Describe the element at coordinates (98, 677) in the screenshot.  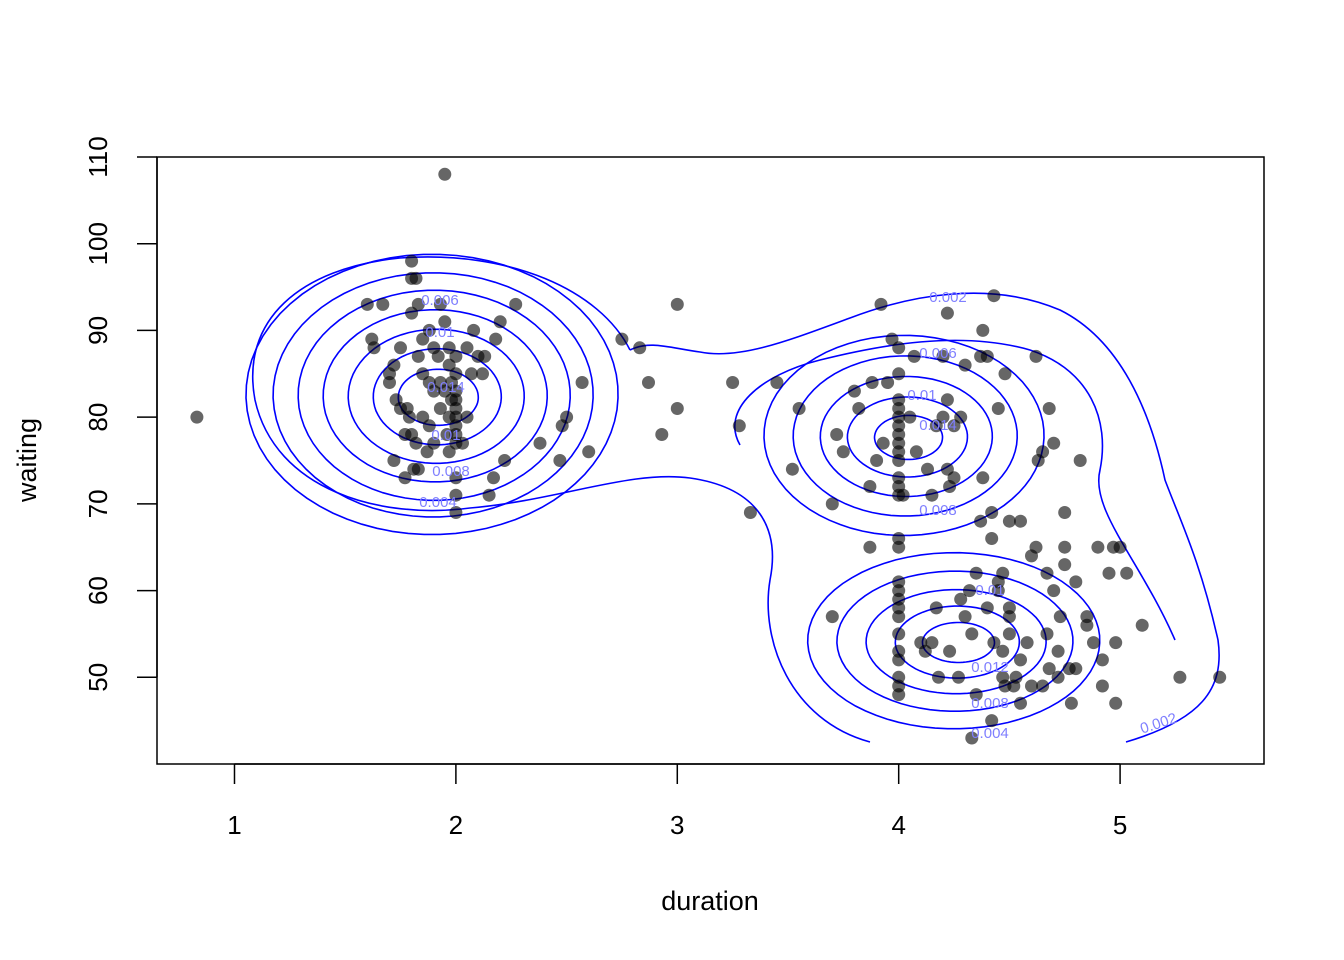
I see `y-tick-label-50: 50` at that location.